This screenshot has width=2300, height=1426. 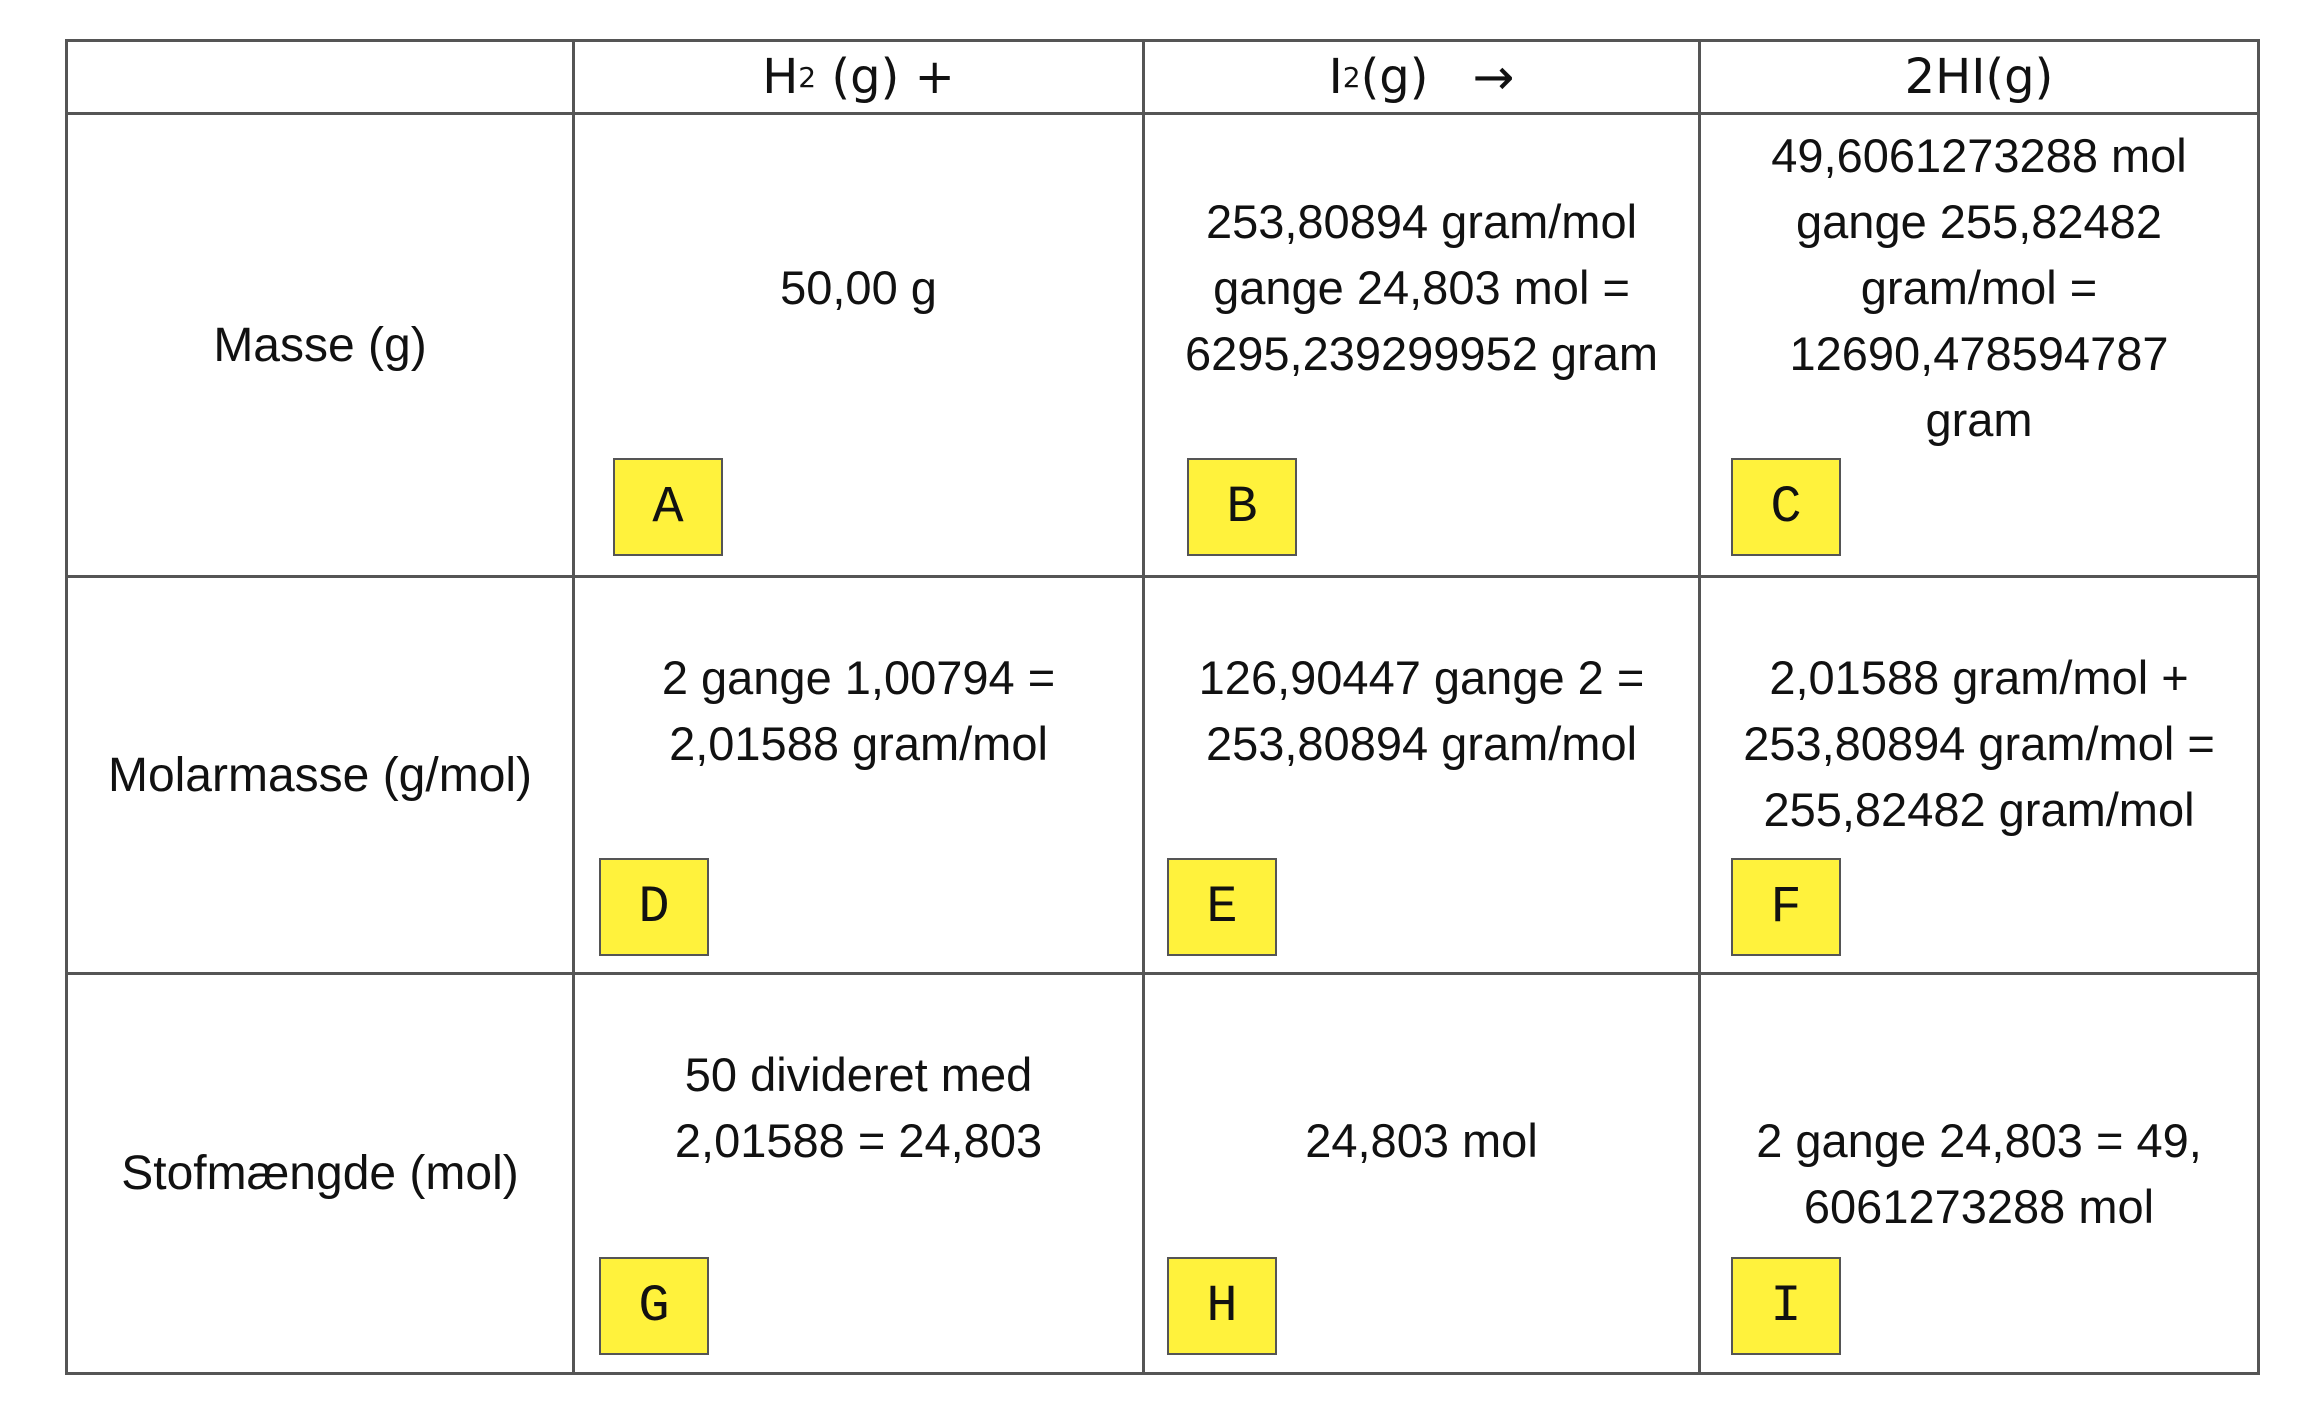 What do you see at coordinates (1421, 710) in the screenshot?
I see `cell-value: 126,90447 gange 2 = 253,80894 gram/mol` at bounding box center [1421, 710].